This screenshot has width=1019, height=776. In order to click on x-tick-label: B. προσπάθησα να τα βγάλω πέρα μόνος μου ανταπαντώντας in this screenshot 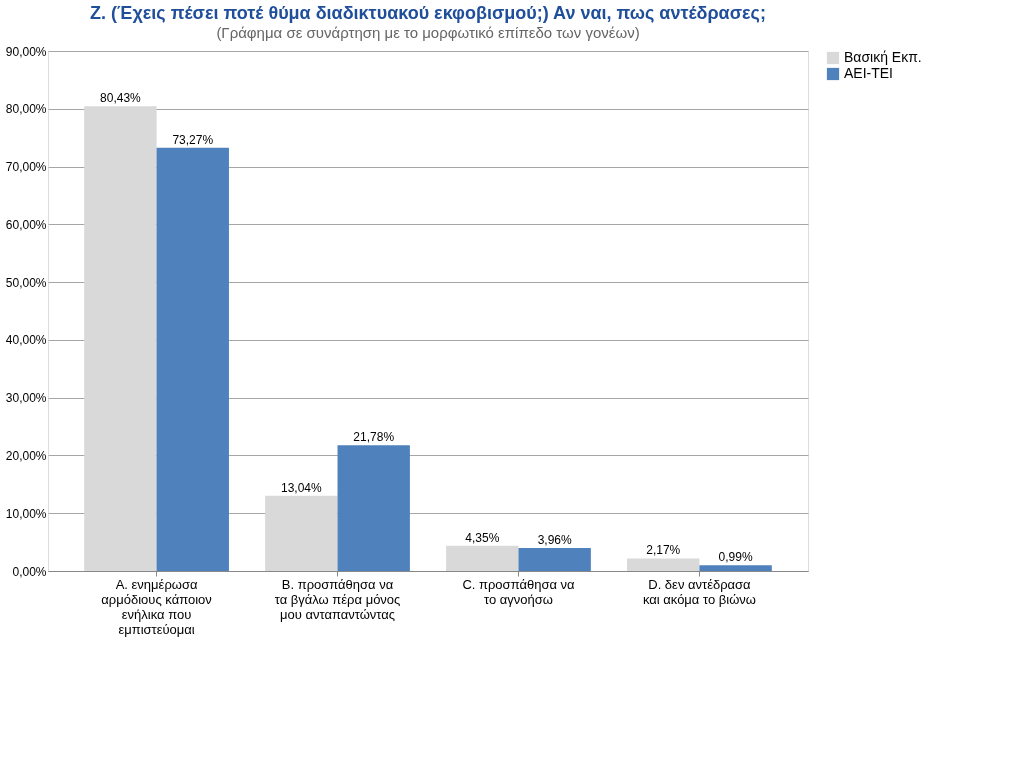, I will do `click(337, 599)`.